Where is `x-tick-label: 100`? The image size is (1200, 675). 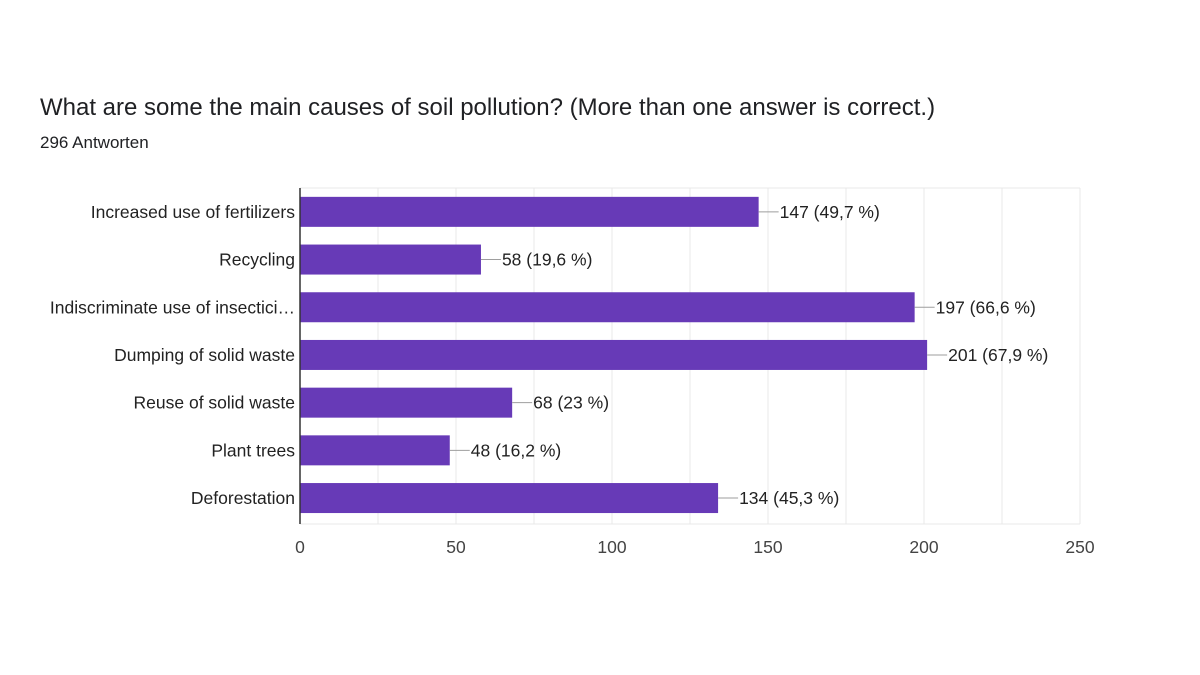 x-tick-label: 100 is located at coordinates (611, 547).